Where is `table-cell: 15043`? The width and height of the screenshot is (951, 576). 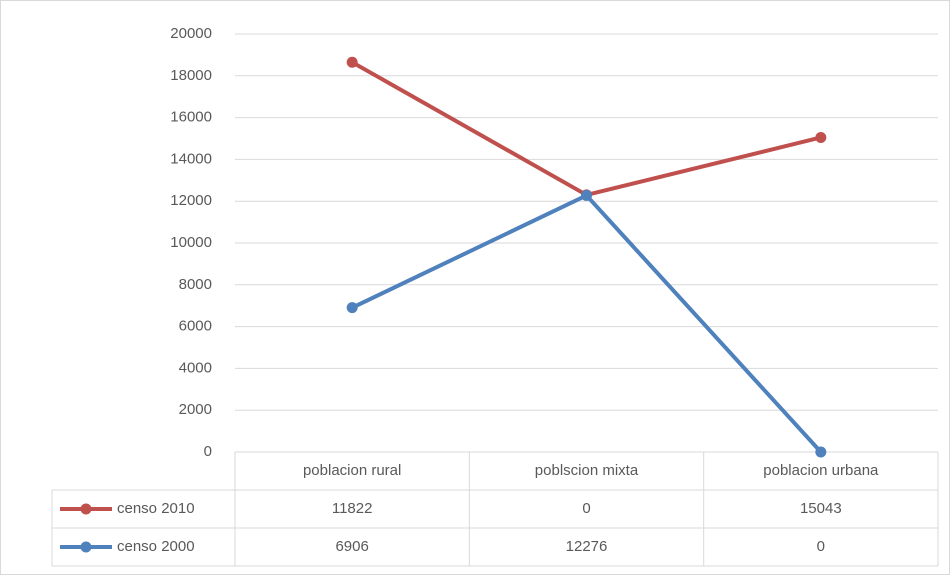 table-cell: 15043 is located at coordinates (821, 508).